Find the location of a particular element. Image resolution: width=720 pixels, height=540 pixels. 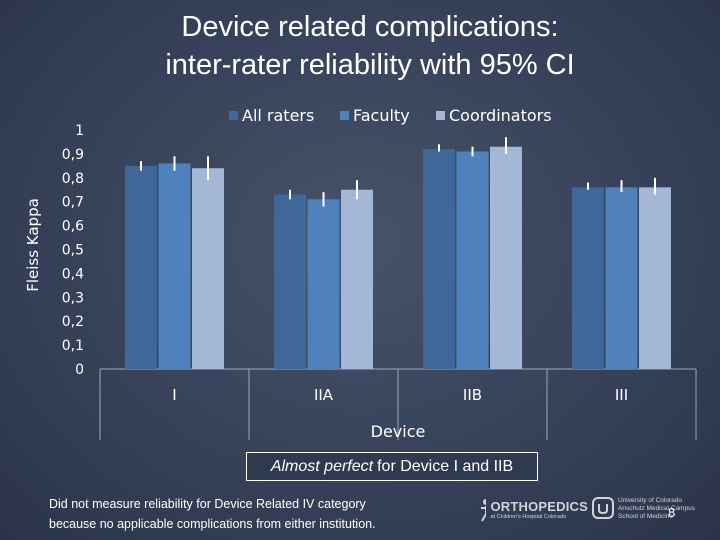

y-axis: 0 0,1 0,2 0,3 0,4 0,5 0,6 0,7 0,8 0,9 1 is located at coordinates (73, 250).